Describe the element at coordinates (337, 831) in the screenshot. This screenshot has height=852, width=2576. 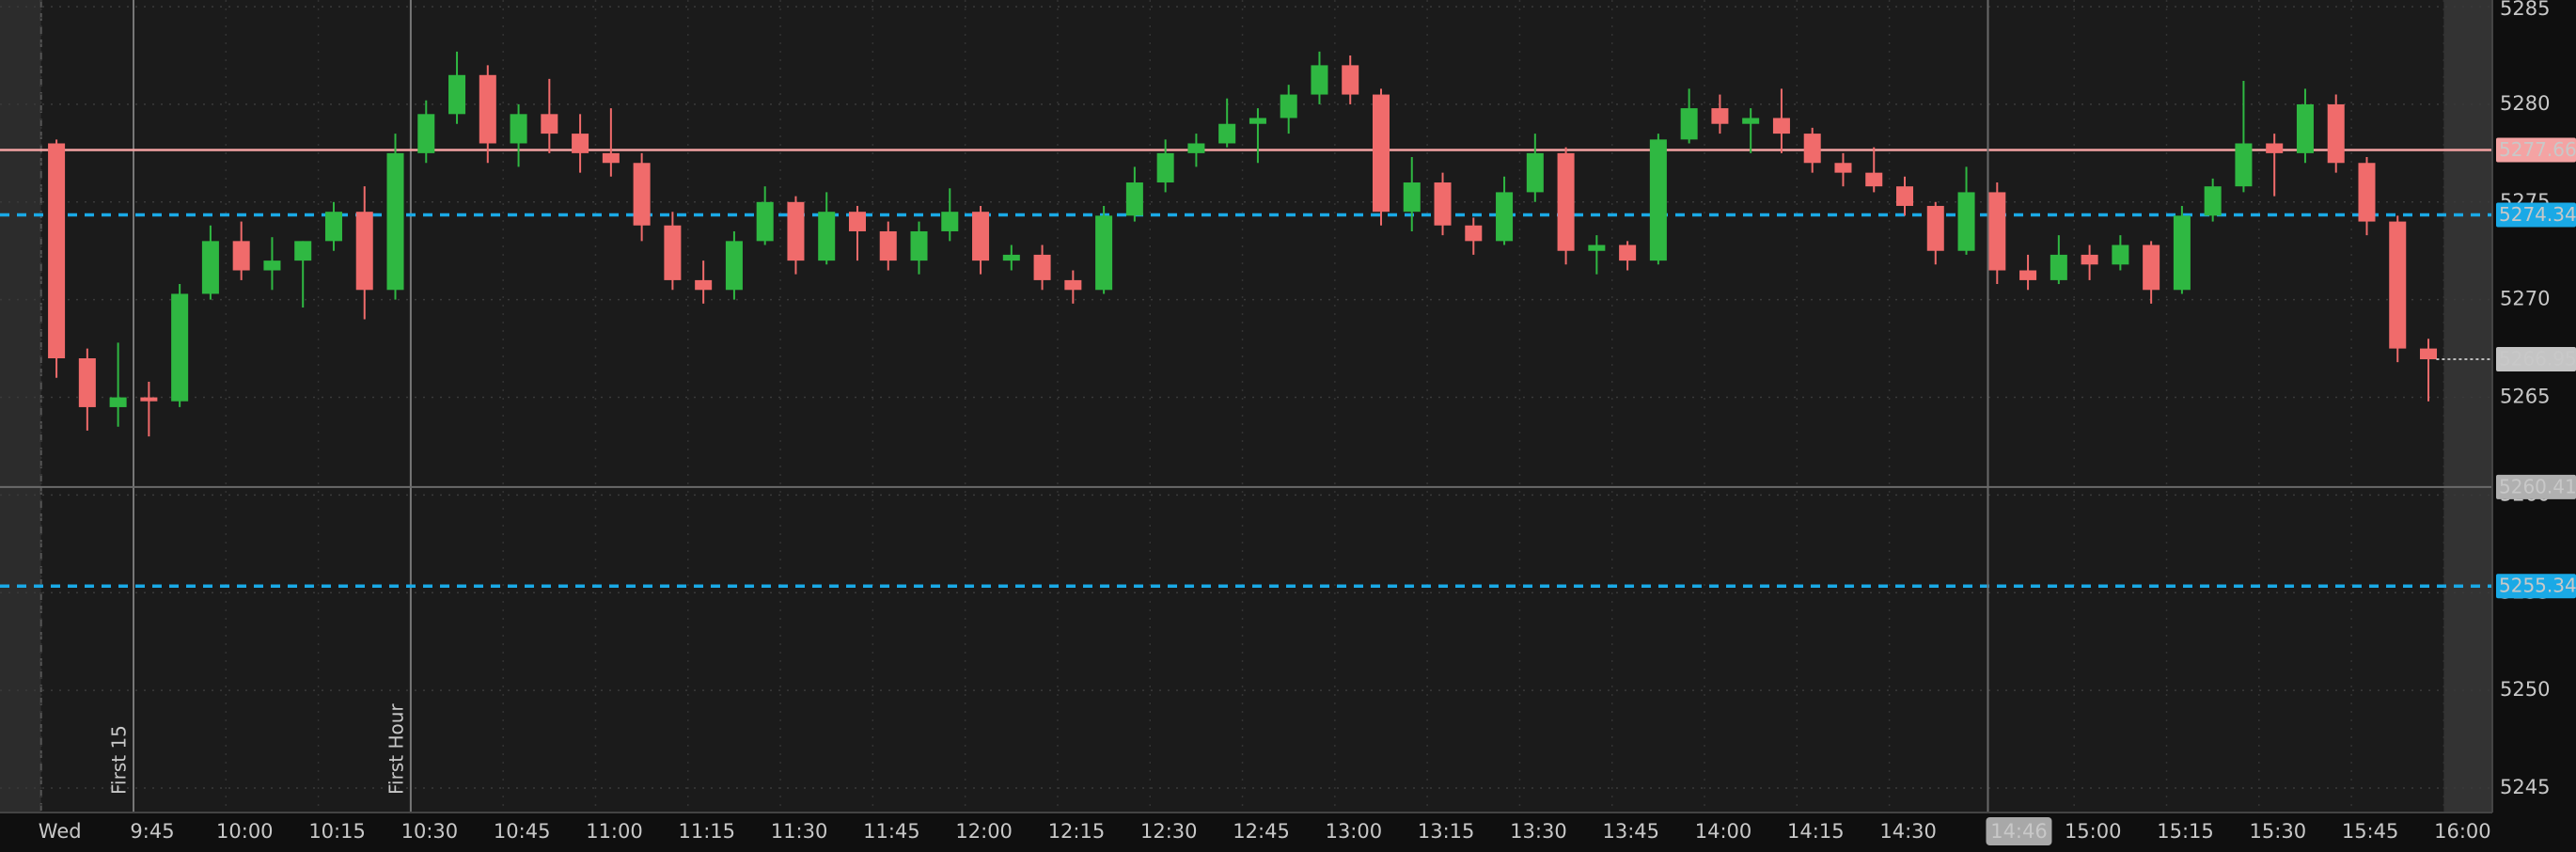
I see `x-tick-label: 10:15` at that location.